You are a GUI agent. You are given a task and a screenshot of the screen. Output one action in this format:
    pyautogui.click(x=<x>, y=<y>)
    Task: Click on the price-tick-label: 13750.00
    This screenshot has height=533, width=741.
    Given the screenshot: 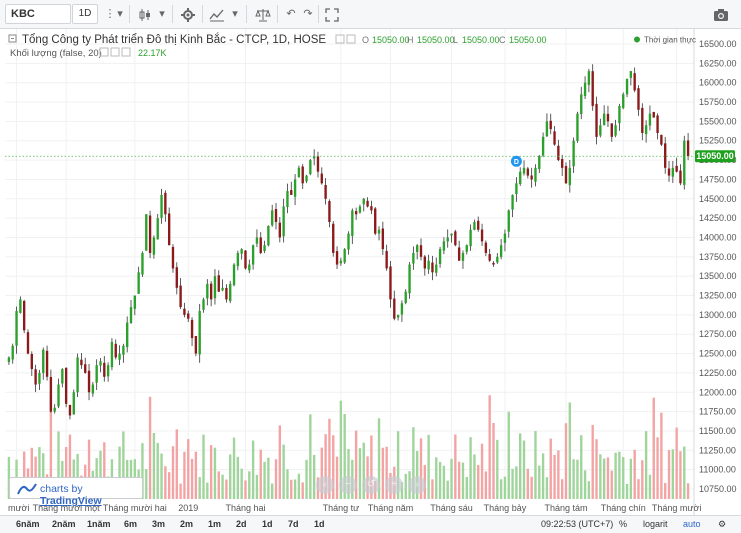 What is the action you would take?
    pyautogui.click(x=718, y=257)
    